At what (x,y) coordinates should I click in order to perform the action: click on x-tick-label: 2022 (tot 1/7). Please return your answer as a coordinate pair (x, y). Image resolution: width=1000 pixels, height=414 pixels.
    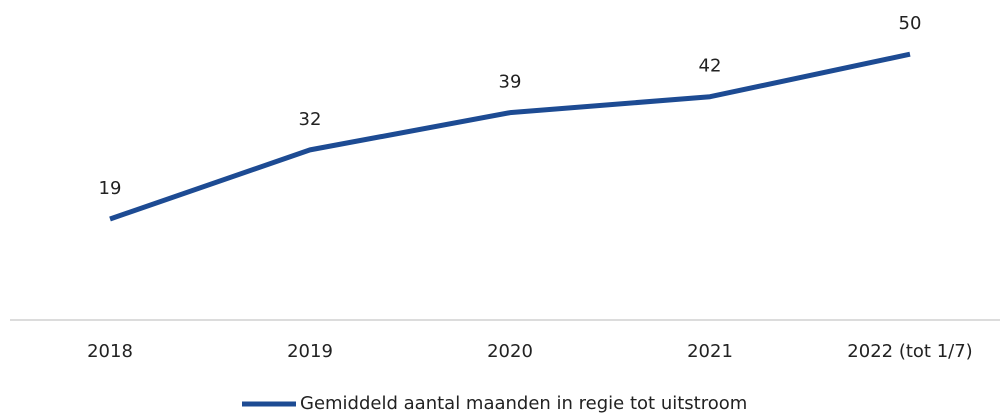
    Looking at the image, I should click on (909, 351).